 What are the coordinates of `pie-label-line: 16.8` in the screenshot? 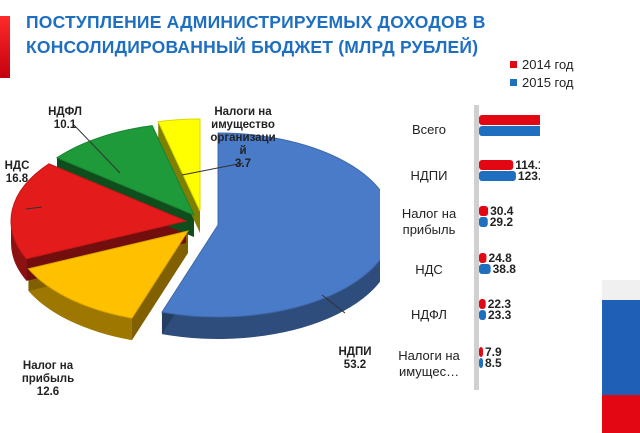 It's located at (17, 179).